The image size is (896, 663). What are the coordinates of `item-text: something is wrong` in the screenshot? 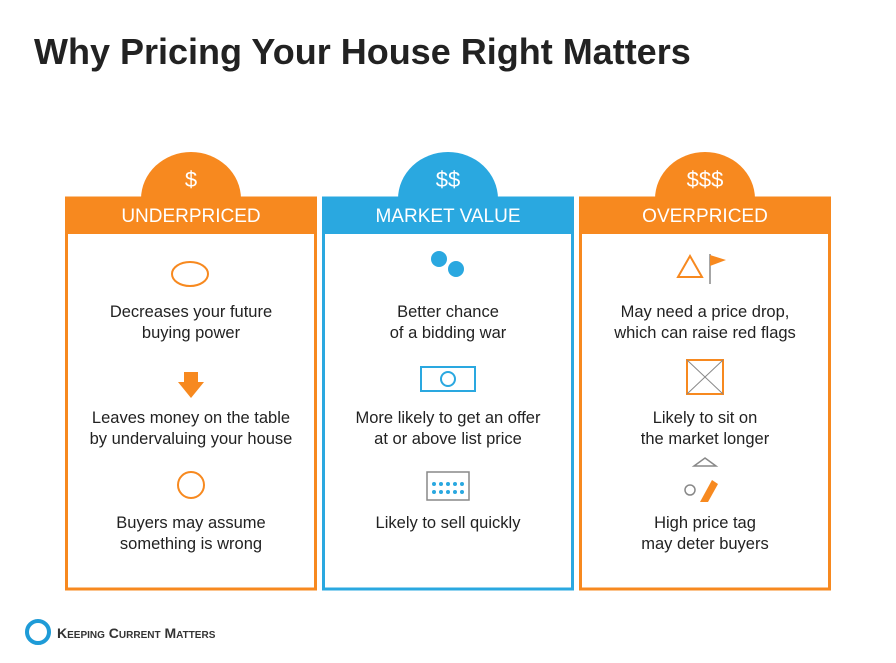 It's located at (191, 544).